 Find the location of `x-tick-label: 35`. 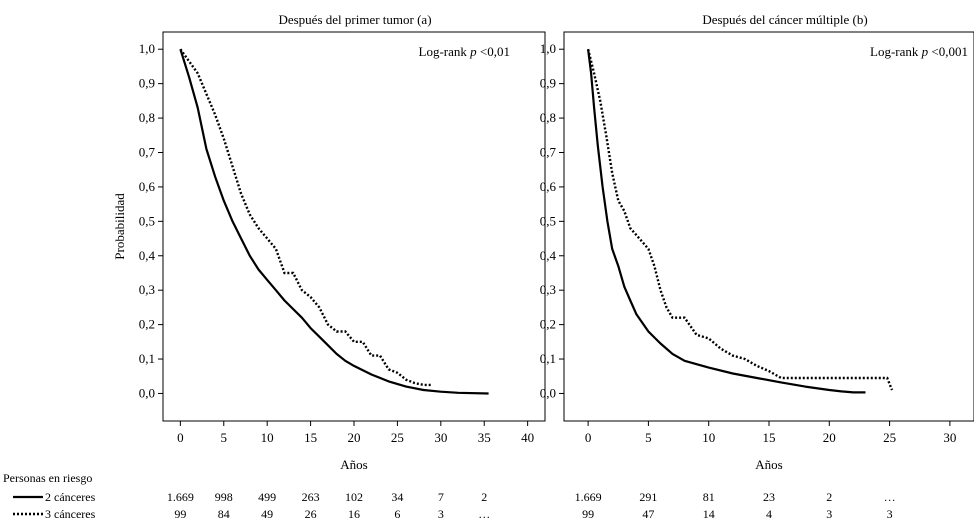

x-tick-label: 35 is located at coordinates (484, 437).